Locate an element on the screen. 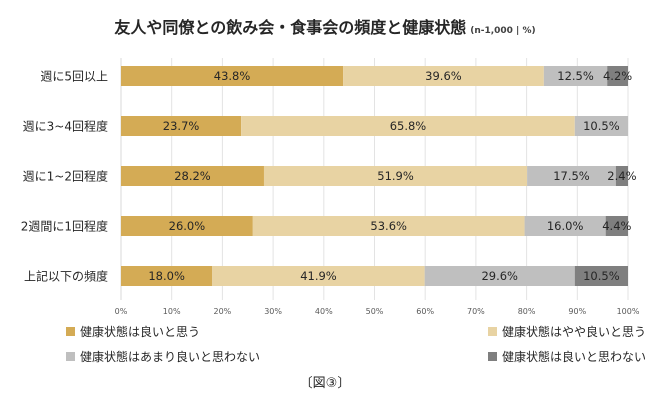  x-tick-label: 80% is located at coordinates (527, 311).